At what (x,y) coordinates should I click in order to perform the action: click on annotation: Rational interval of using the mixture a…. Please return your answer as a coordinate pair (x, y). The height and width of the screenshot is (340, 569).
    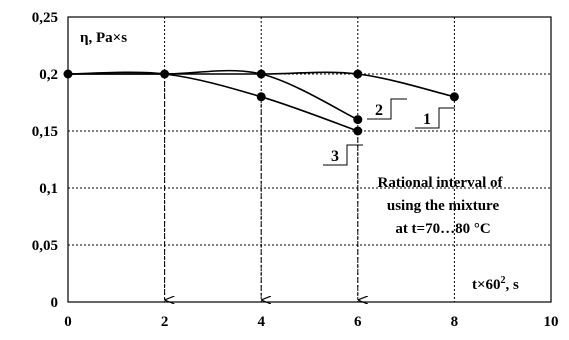
    Looking at the image, I should click on (441, 206).